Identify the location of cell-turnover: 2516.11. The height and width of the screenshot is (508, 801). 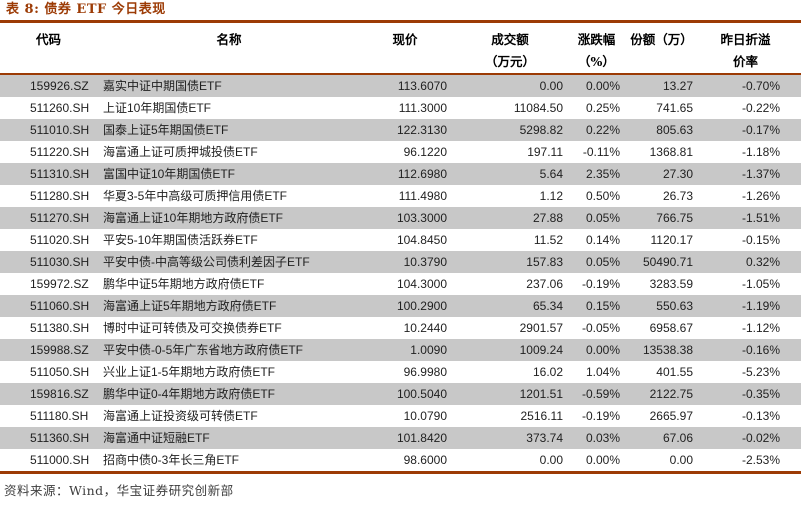
(542, 416).